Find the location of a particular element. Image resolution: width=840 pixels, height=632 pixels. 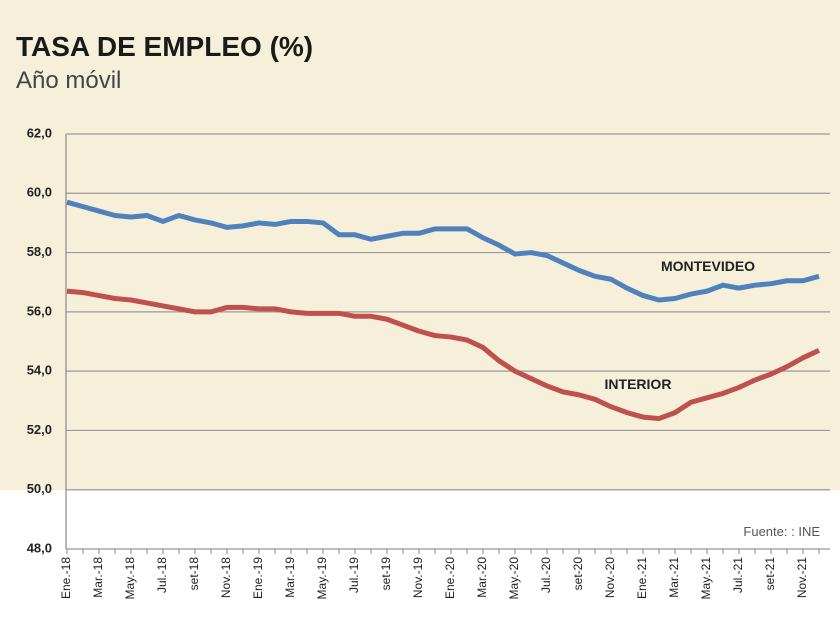

x-tick-label: Mar.-18 is located at coordinates (98, 577).